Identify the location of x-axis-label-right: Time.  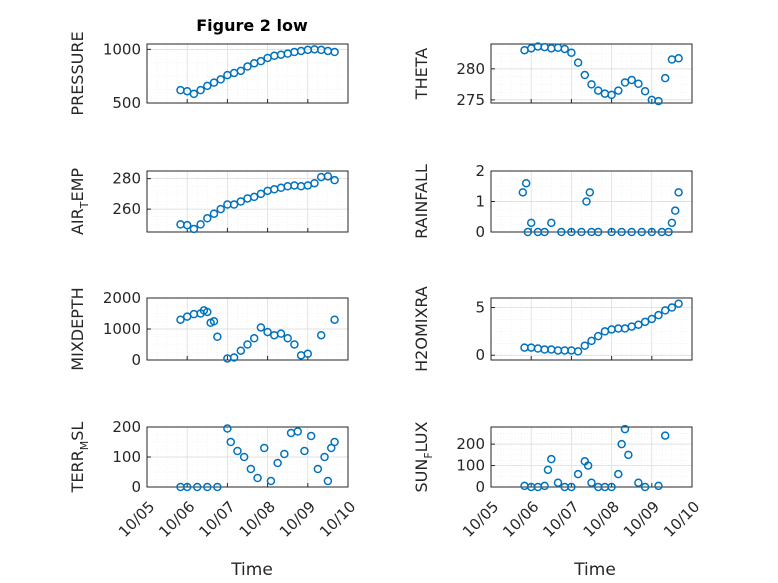
(594, 570).